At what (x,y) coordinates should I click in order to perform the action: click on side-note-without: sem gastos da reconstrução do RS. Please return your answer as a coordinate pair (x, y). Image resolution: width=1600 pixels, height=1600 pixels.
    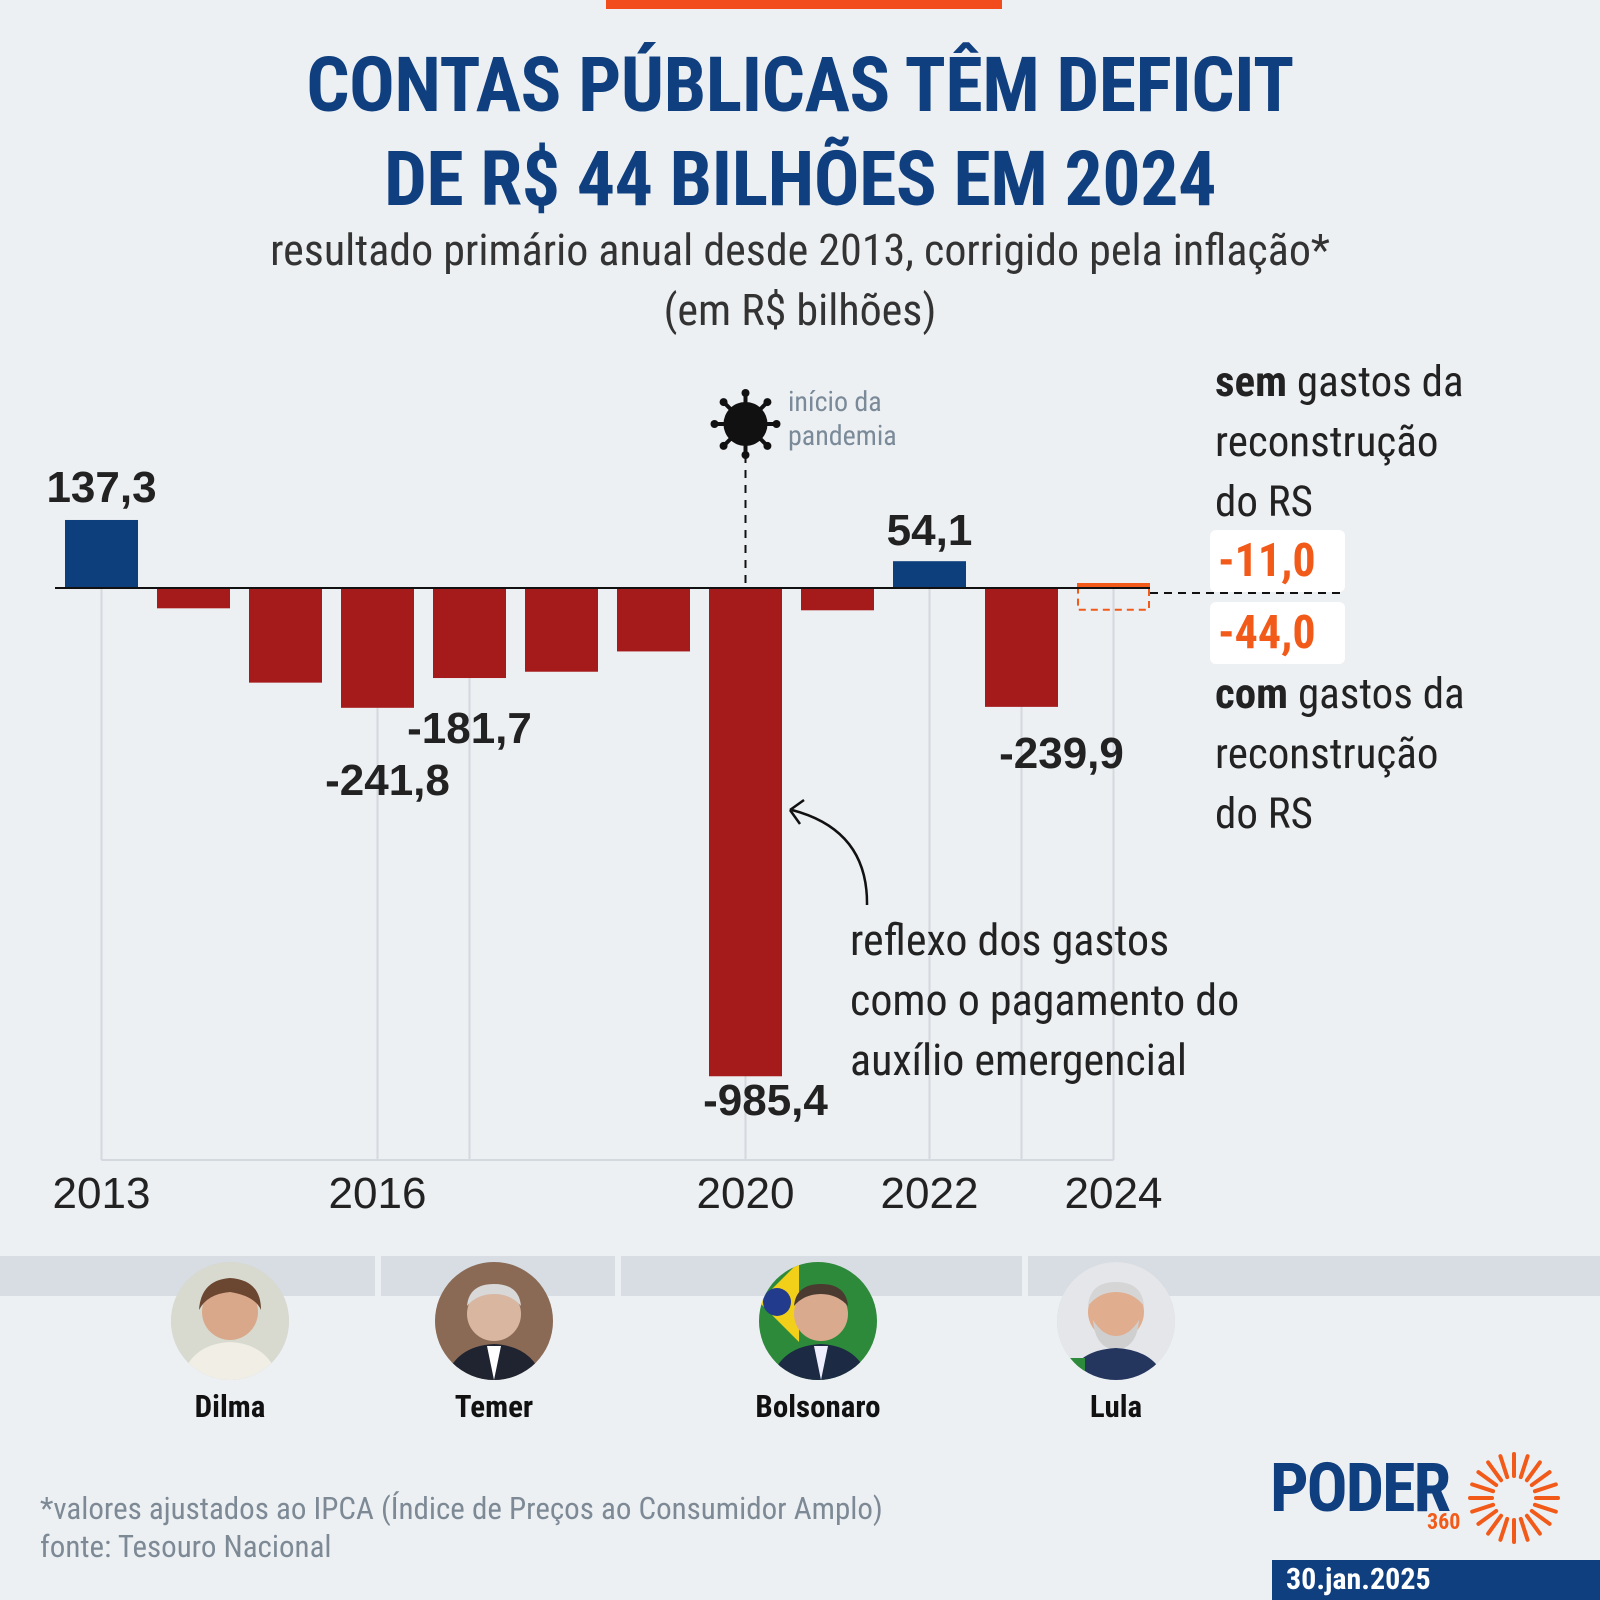
    Looking at the image, I should click on (1339, 442).